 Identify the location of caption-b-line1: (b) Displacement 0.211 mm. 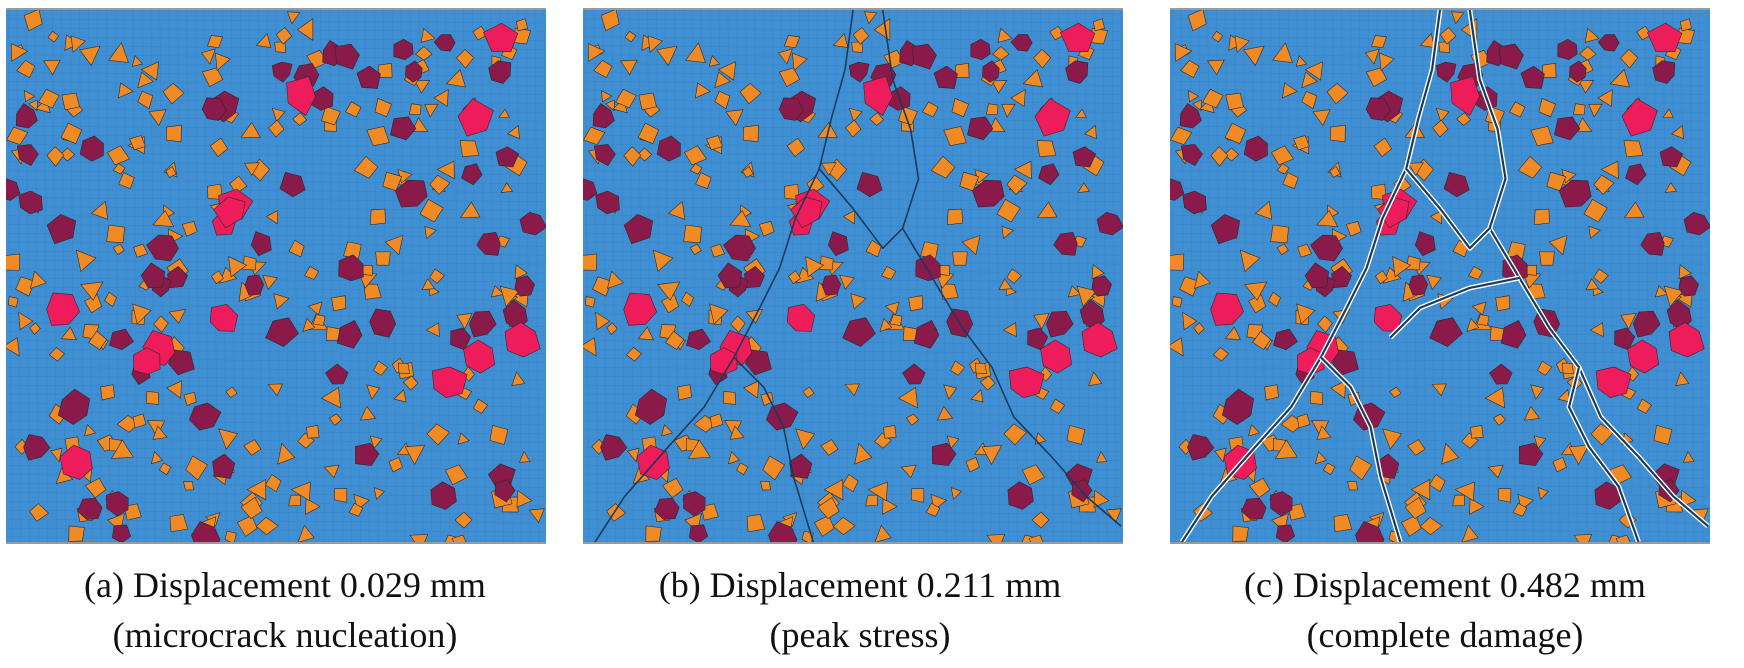
(860, 585).